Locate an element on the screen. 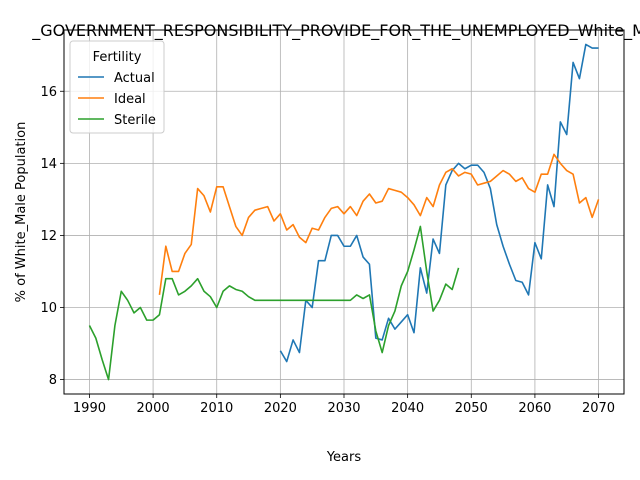  y-tick-label: 10 is located at coordinates (48, 308).